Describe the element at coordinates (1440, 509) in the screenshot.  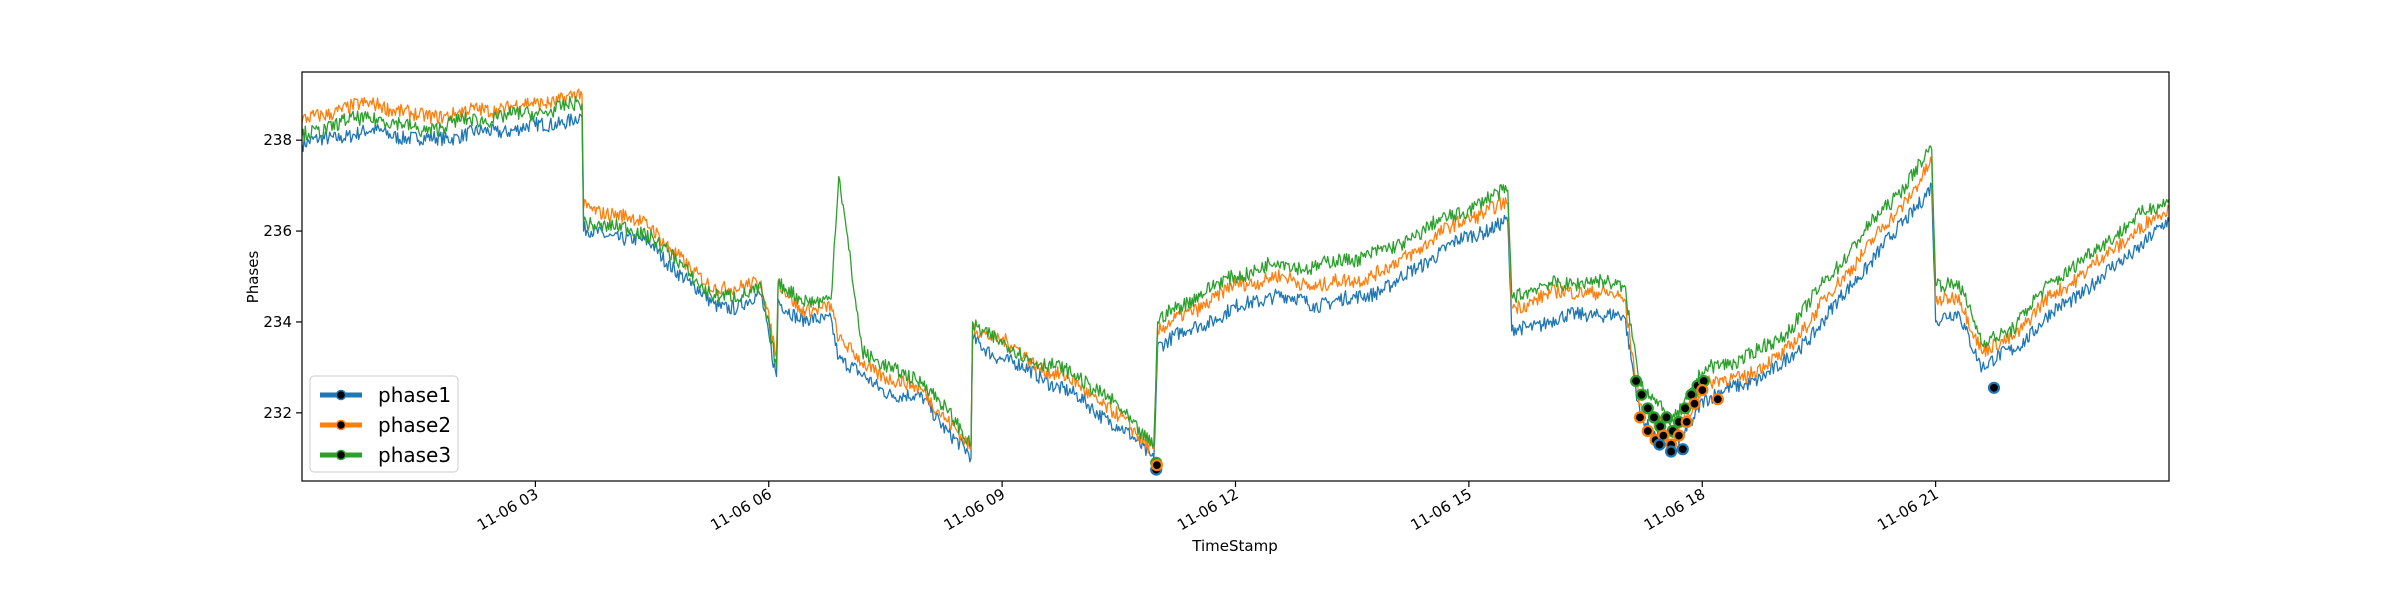
I see `x-tick-label: 11-06 15` at that location.